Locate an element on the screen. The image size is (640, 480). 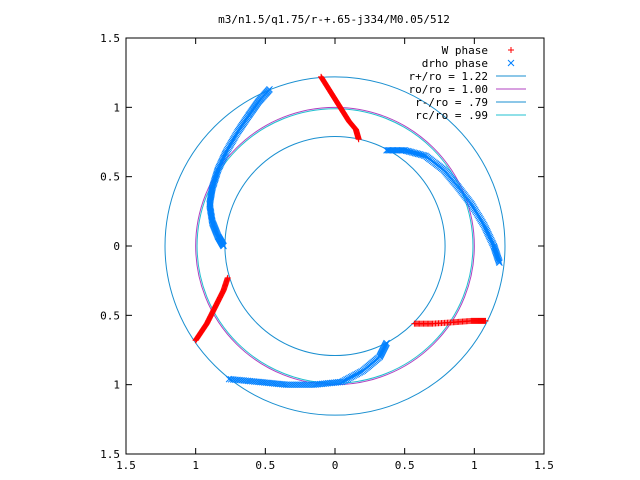
legend-label: drho phase is located at coordinates (455, 63).